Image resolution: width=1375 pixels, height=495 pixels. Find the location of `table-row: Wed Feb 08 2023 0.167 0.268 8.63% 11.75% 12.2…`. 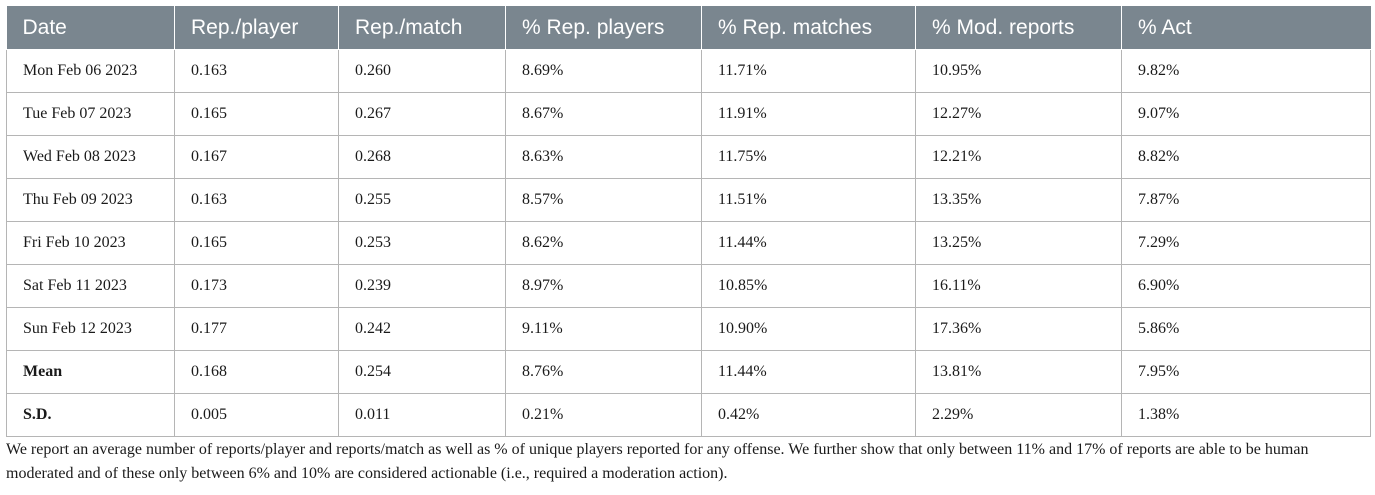

table-row: Wed Feb 08 2023 0.167 0.268 8.63% 11.75% 12.2… is located at coordinates (688, 157).